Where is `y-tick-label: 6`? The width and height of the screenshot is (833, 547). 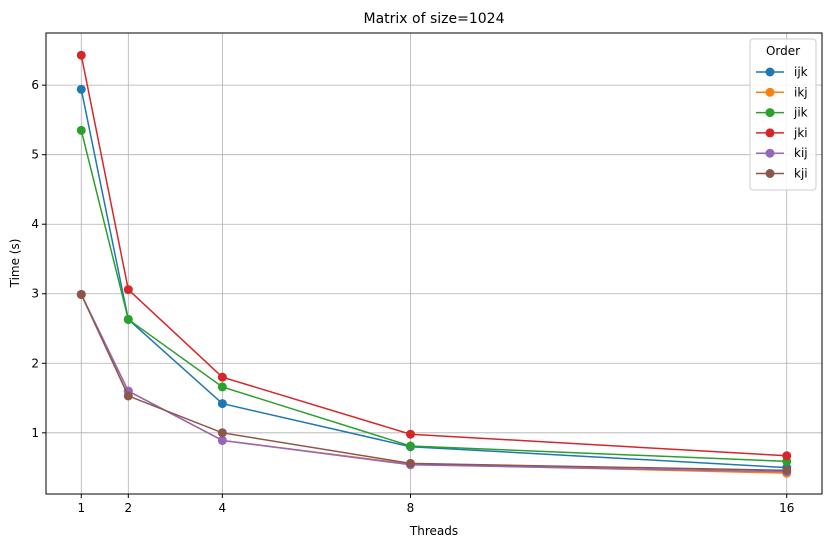 y-tick-label: 6 is located at coordinates (35, 85).